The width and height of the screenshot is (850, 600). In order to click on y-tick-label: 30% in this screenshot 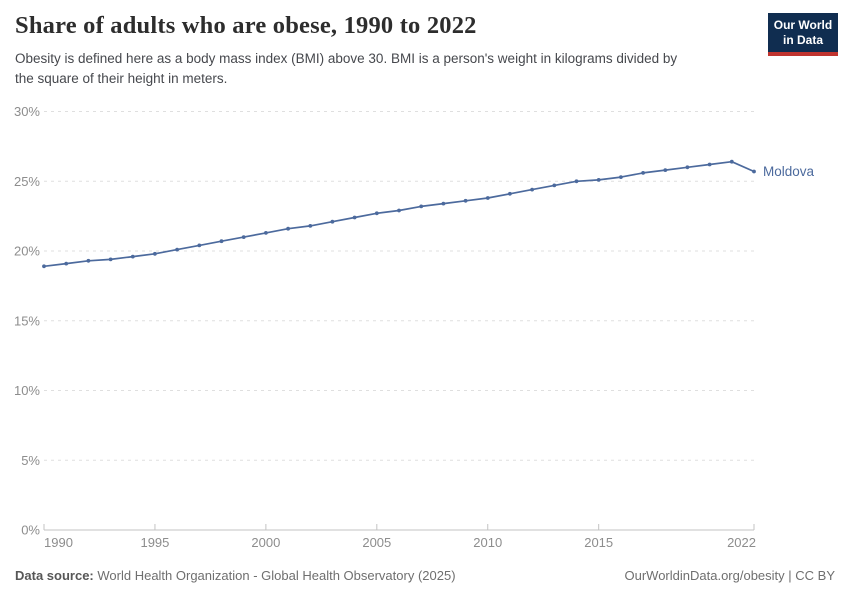, I will do `click(27, 111)`.